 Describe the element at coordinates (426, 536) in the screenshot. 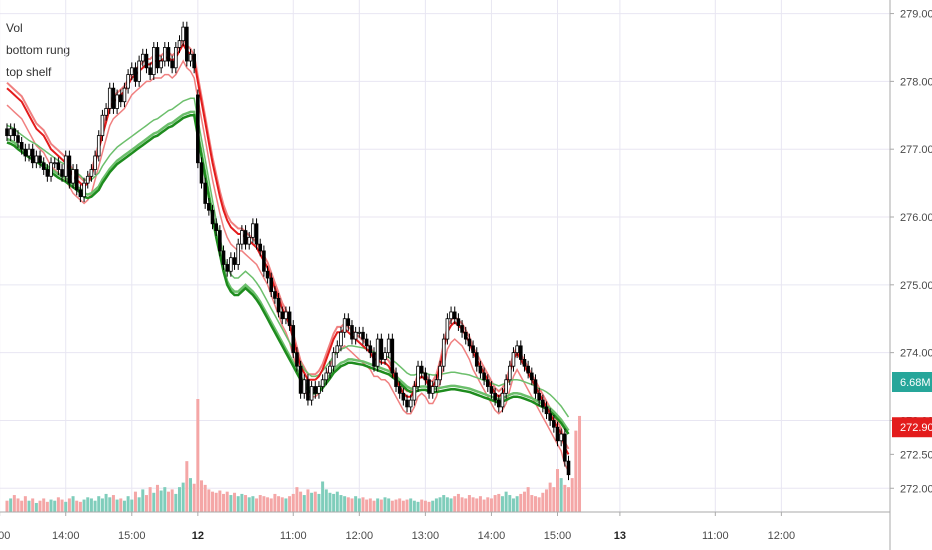

I see `time-tick-label: 13:00` at that location.